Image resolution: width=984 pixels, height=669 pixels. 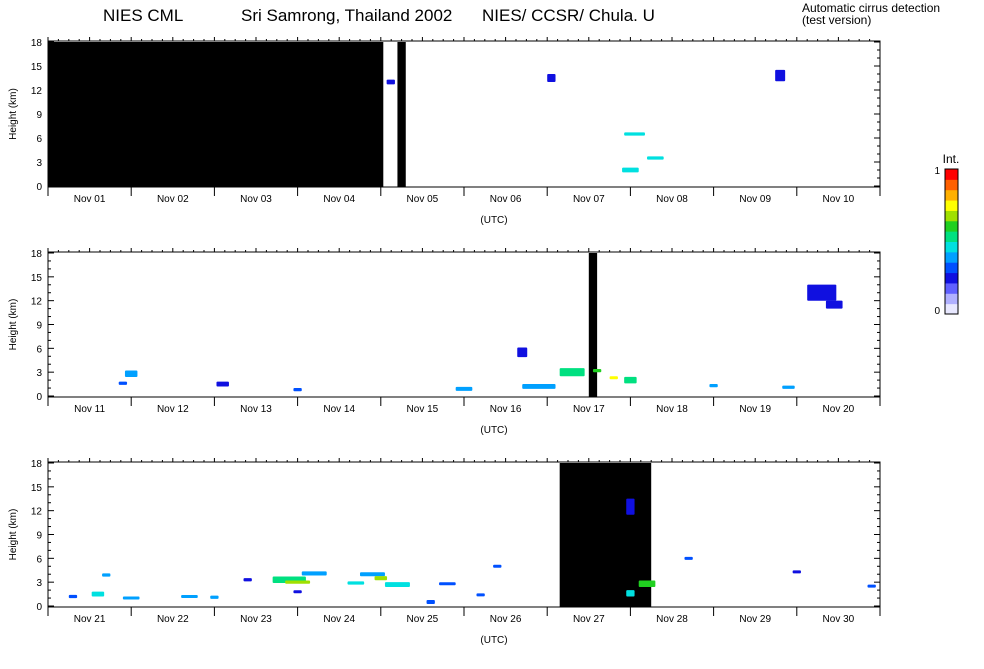 What do you see at coordinates (423, 199) in the screenshot?
I see `panel-1-xtick-label-5: Nov 05` at bounding box center [423, 199].